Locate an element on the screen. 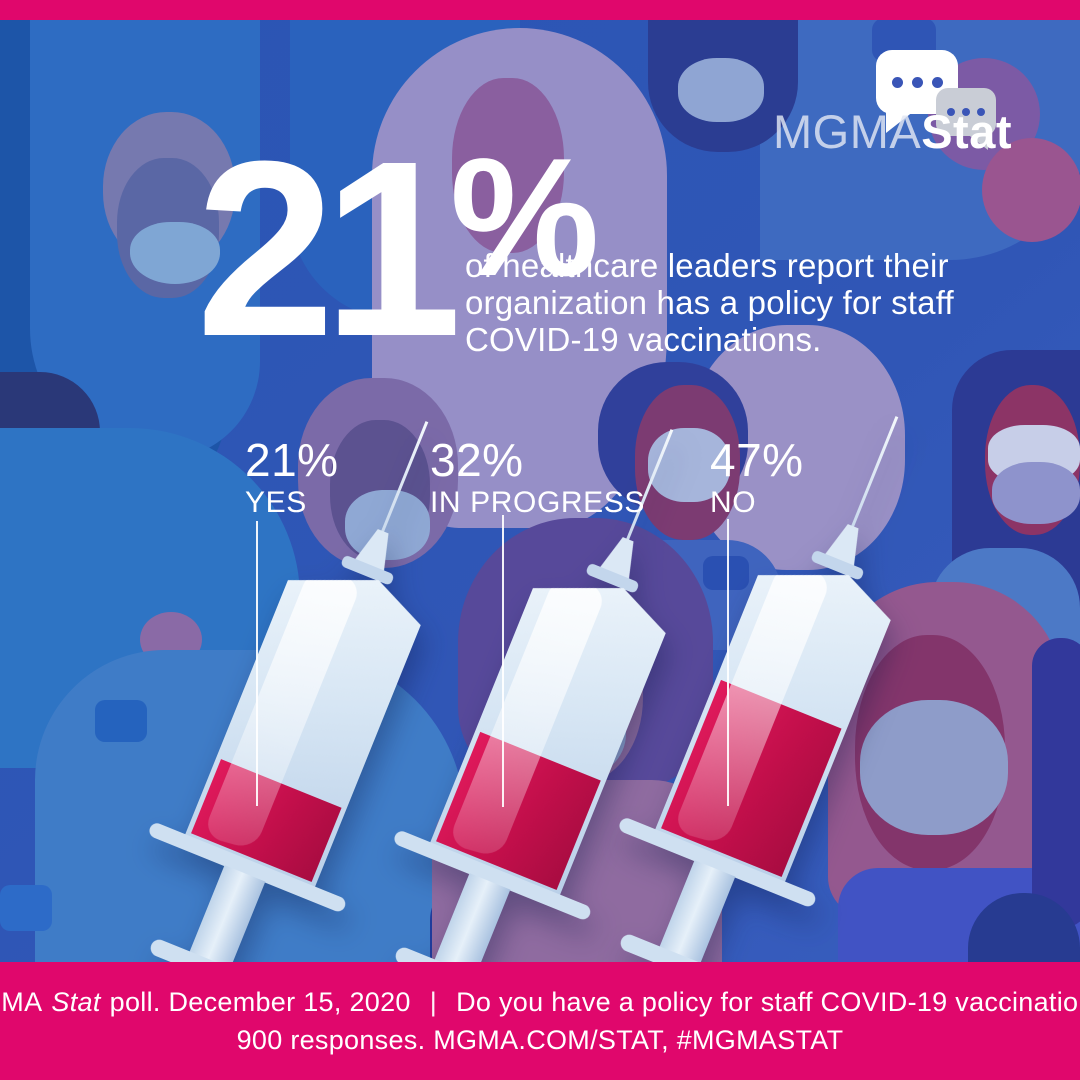  bg-mauve-blob-topright is located at coordinates (1031, 190).